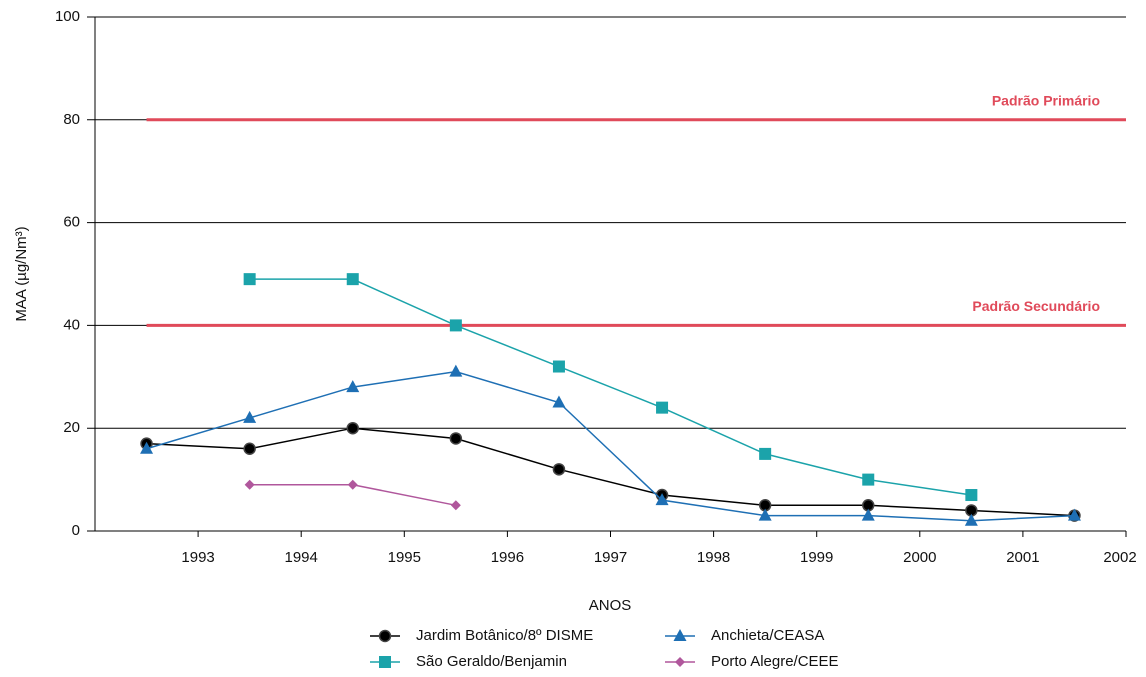  What do you see at coordinates (404, 557) in the screenshot?
I see `x-tick-label: 1995` at bounding box center [404, 557].